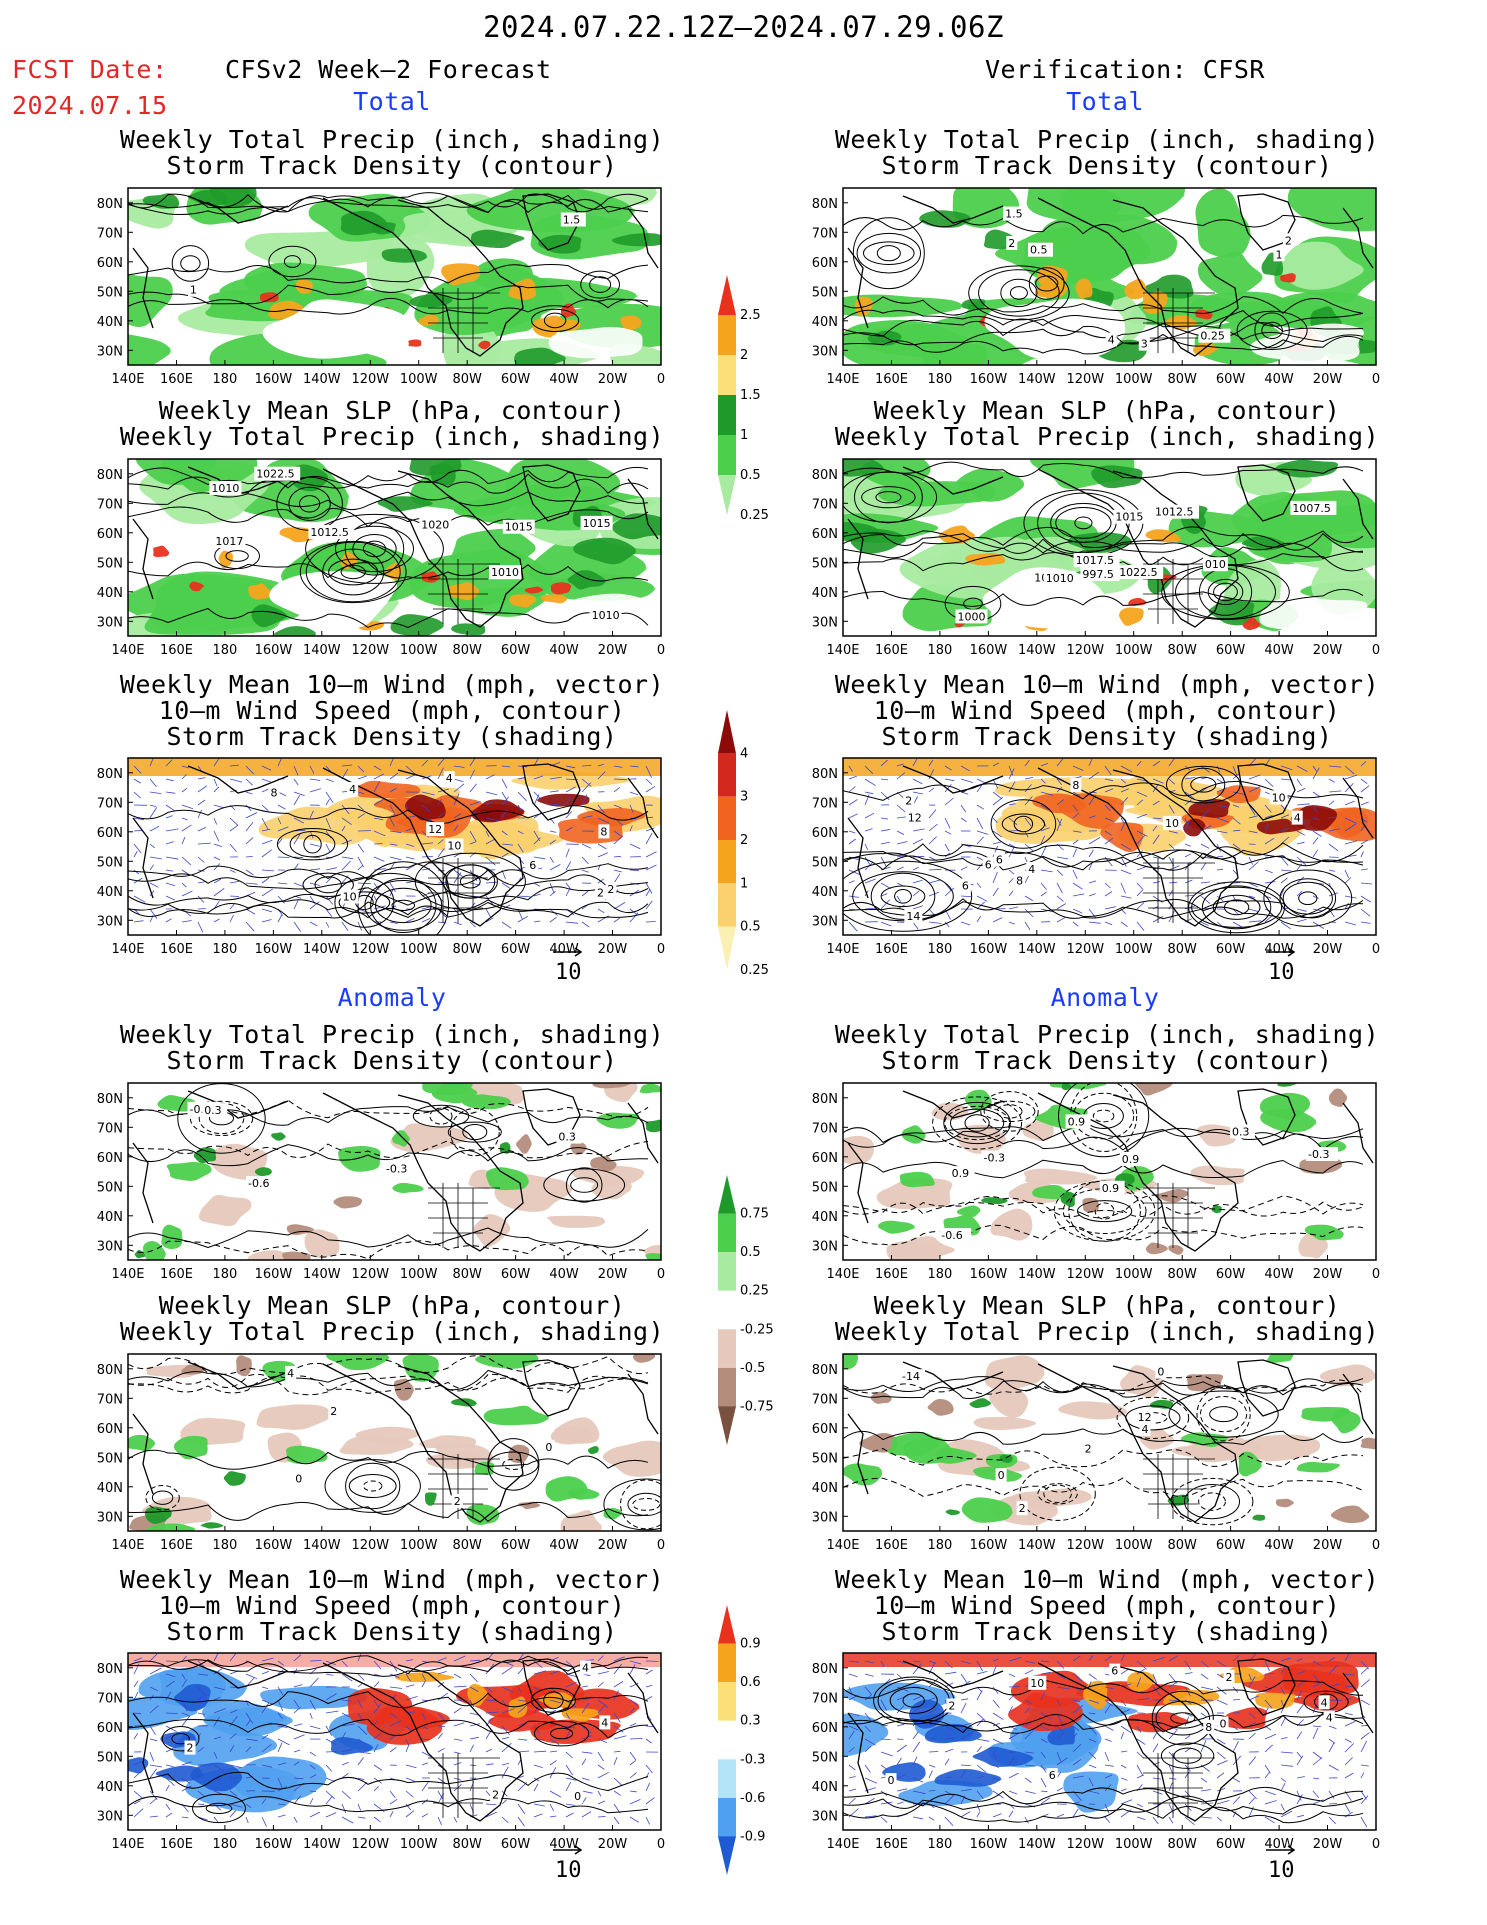  I want to click on contour-label: 1022.5, so click(275, 474).